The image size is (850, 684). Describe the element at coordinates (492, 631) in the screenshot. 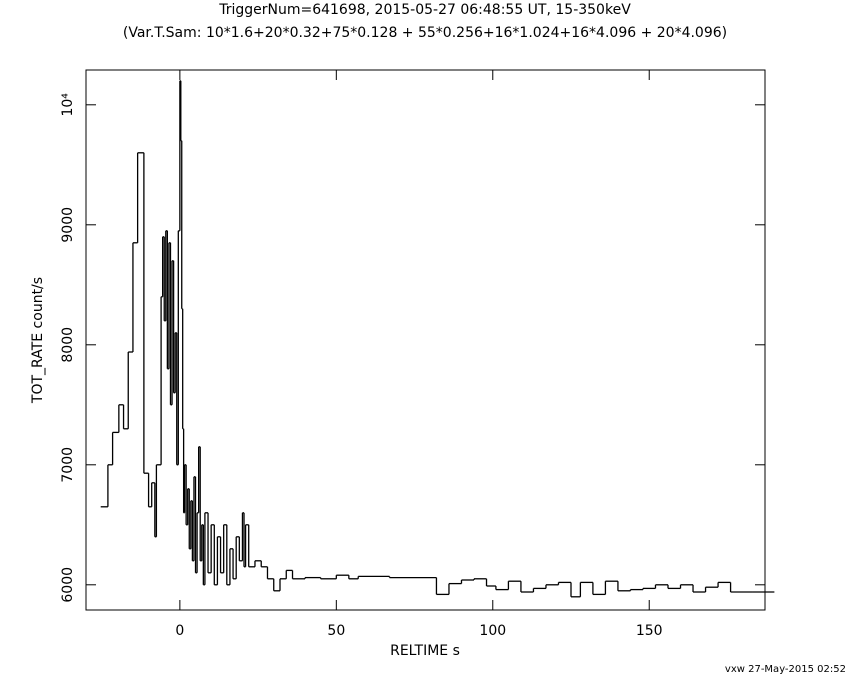

I see `x-tick-label: 100` at that location.